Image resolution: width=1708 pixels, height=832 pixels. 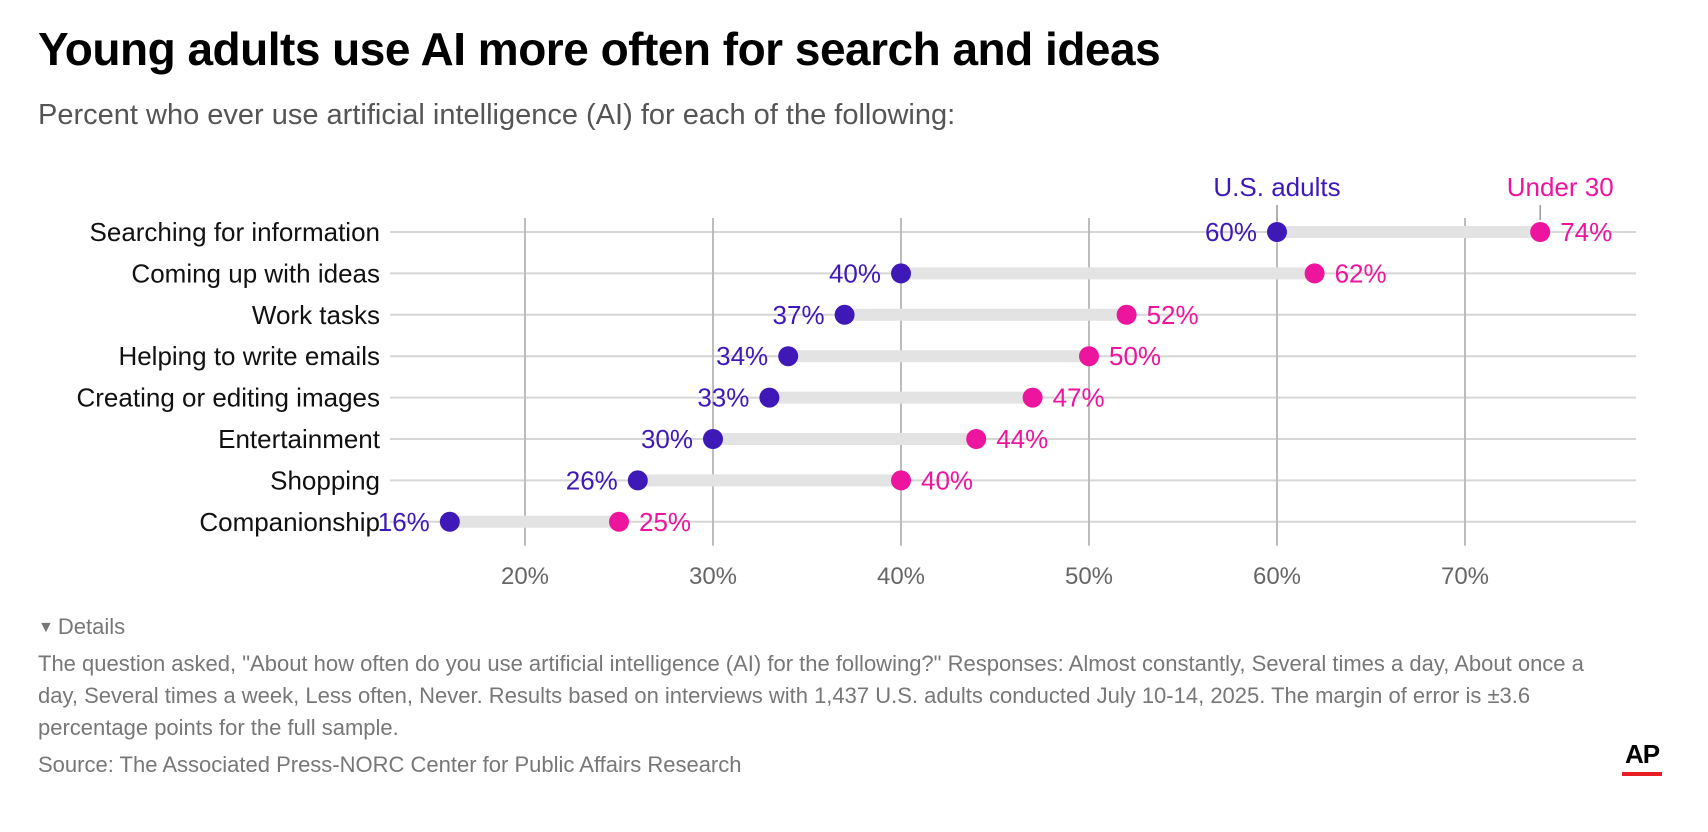 I want to click on category-label: Creating or editing images, so click(x=229, y=398).